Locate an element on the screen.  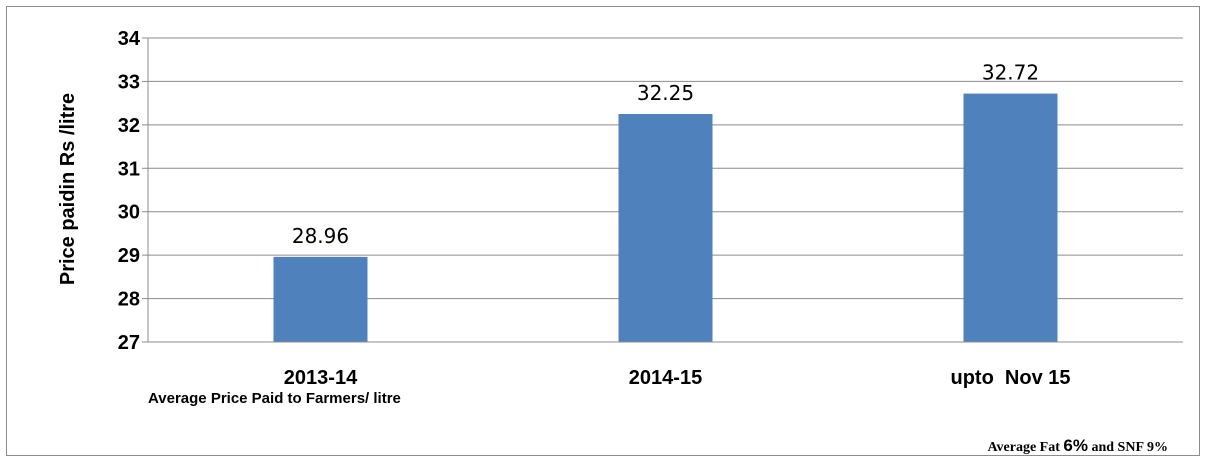
y-tick-label: 30 is located at coordinates (129, 213).